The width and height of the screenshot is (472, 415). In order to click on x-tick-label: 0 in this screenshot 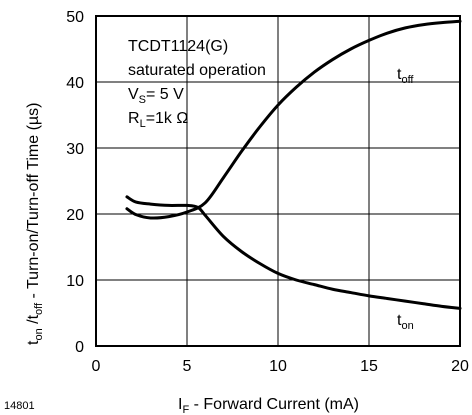, I will do `click(96, 366)`.